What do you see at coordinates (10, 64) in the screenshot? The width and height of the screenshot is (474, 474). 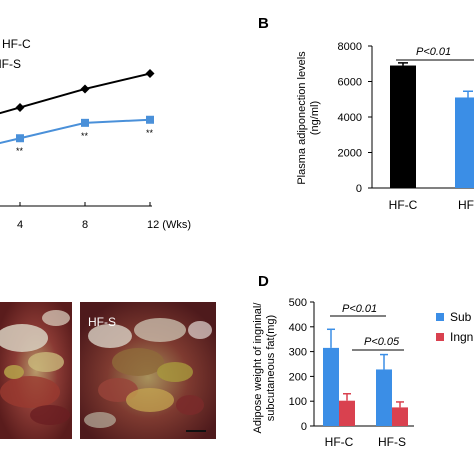 I see `legend-label-hf-s: HF-S` at bounding box center [10, 64].